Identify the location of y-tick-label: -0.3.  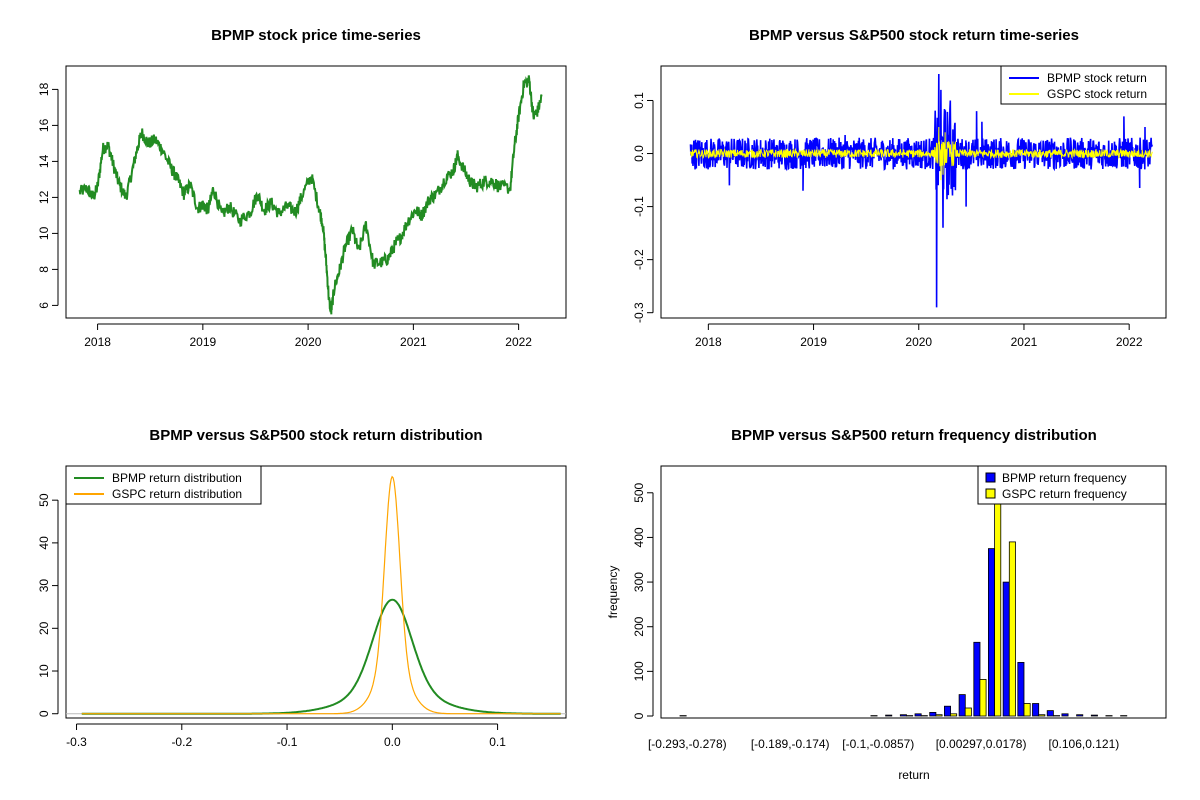
(639, 312).